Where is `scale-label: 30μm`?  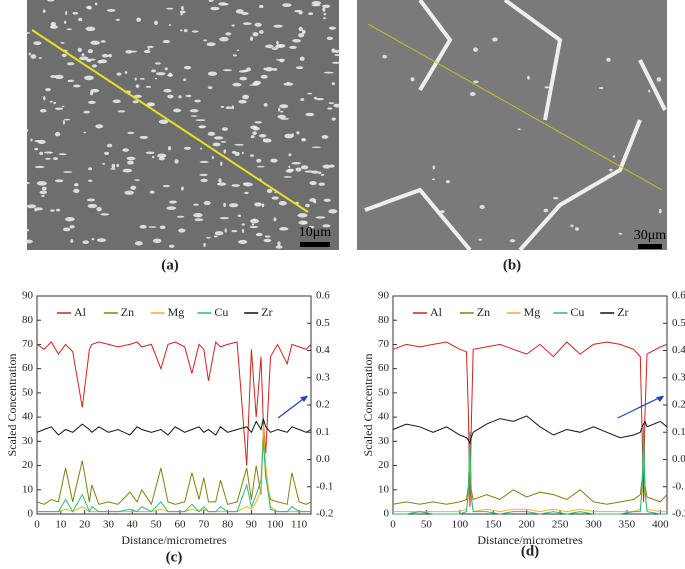 scale-label: 30μm is located at coordinates (650, 235).